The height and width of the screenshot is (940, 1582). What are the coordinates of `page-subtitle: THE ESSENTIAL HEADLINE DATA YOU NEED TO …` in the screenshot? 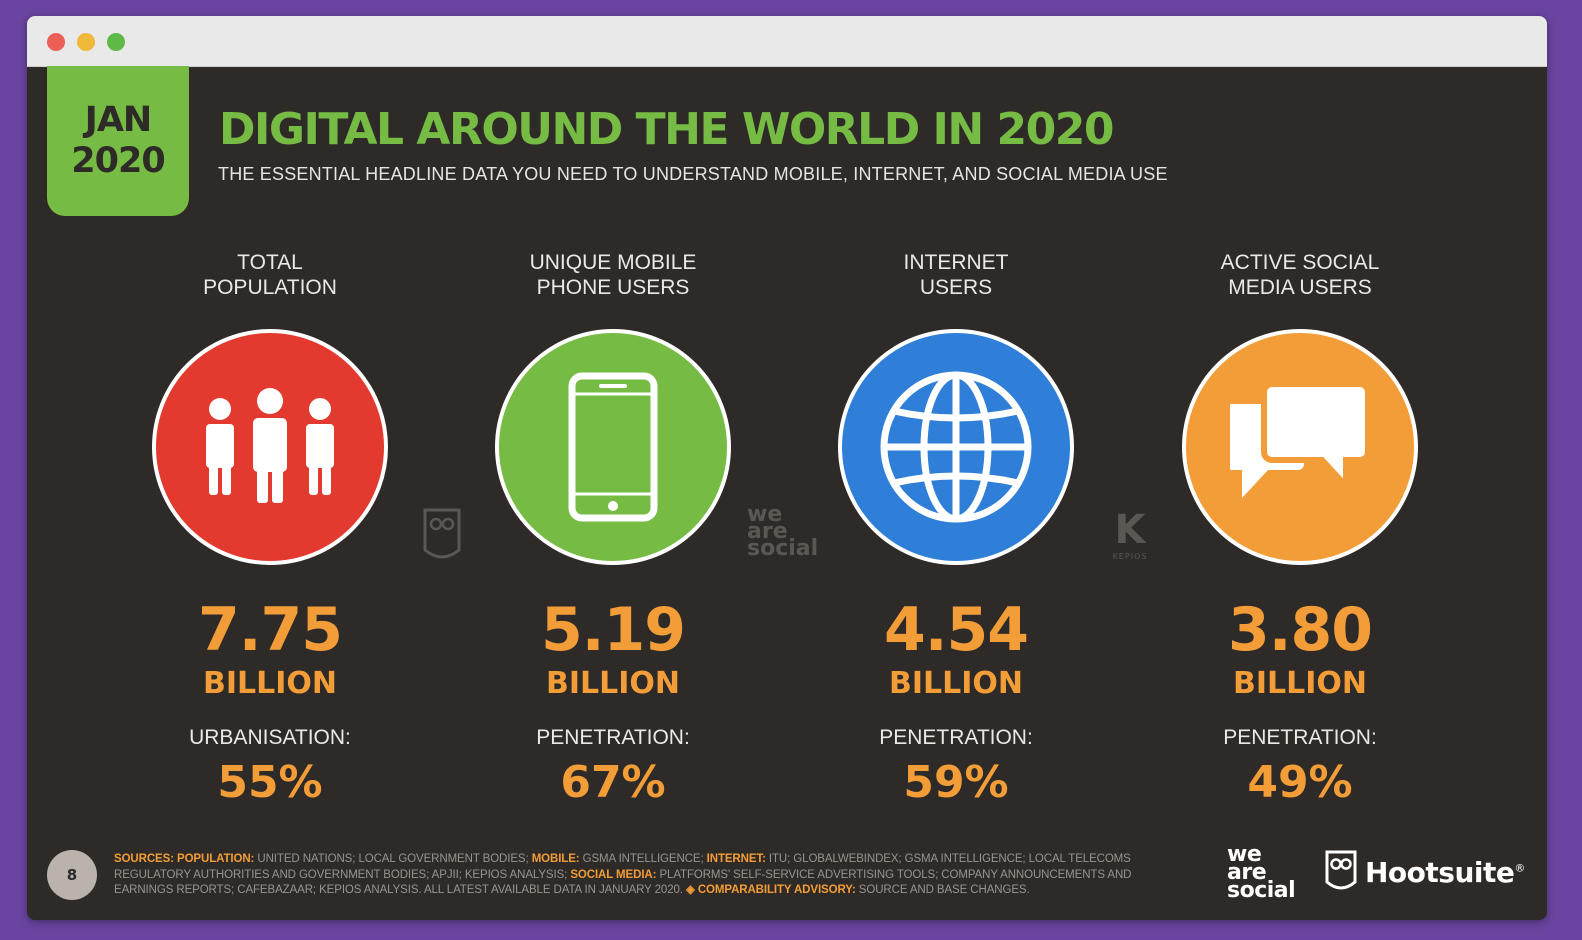 It's located at (693, 174).